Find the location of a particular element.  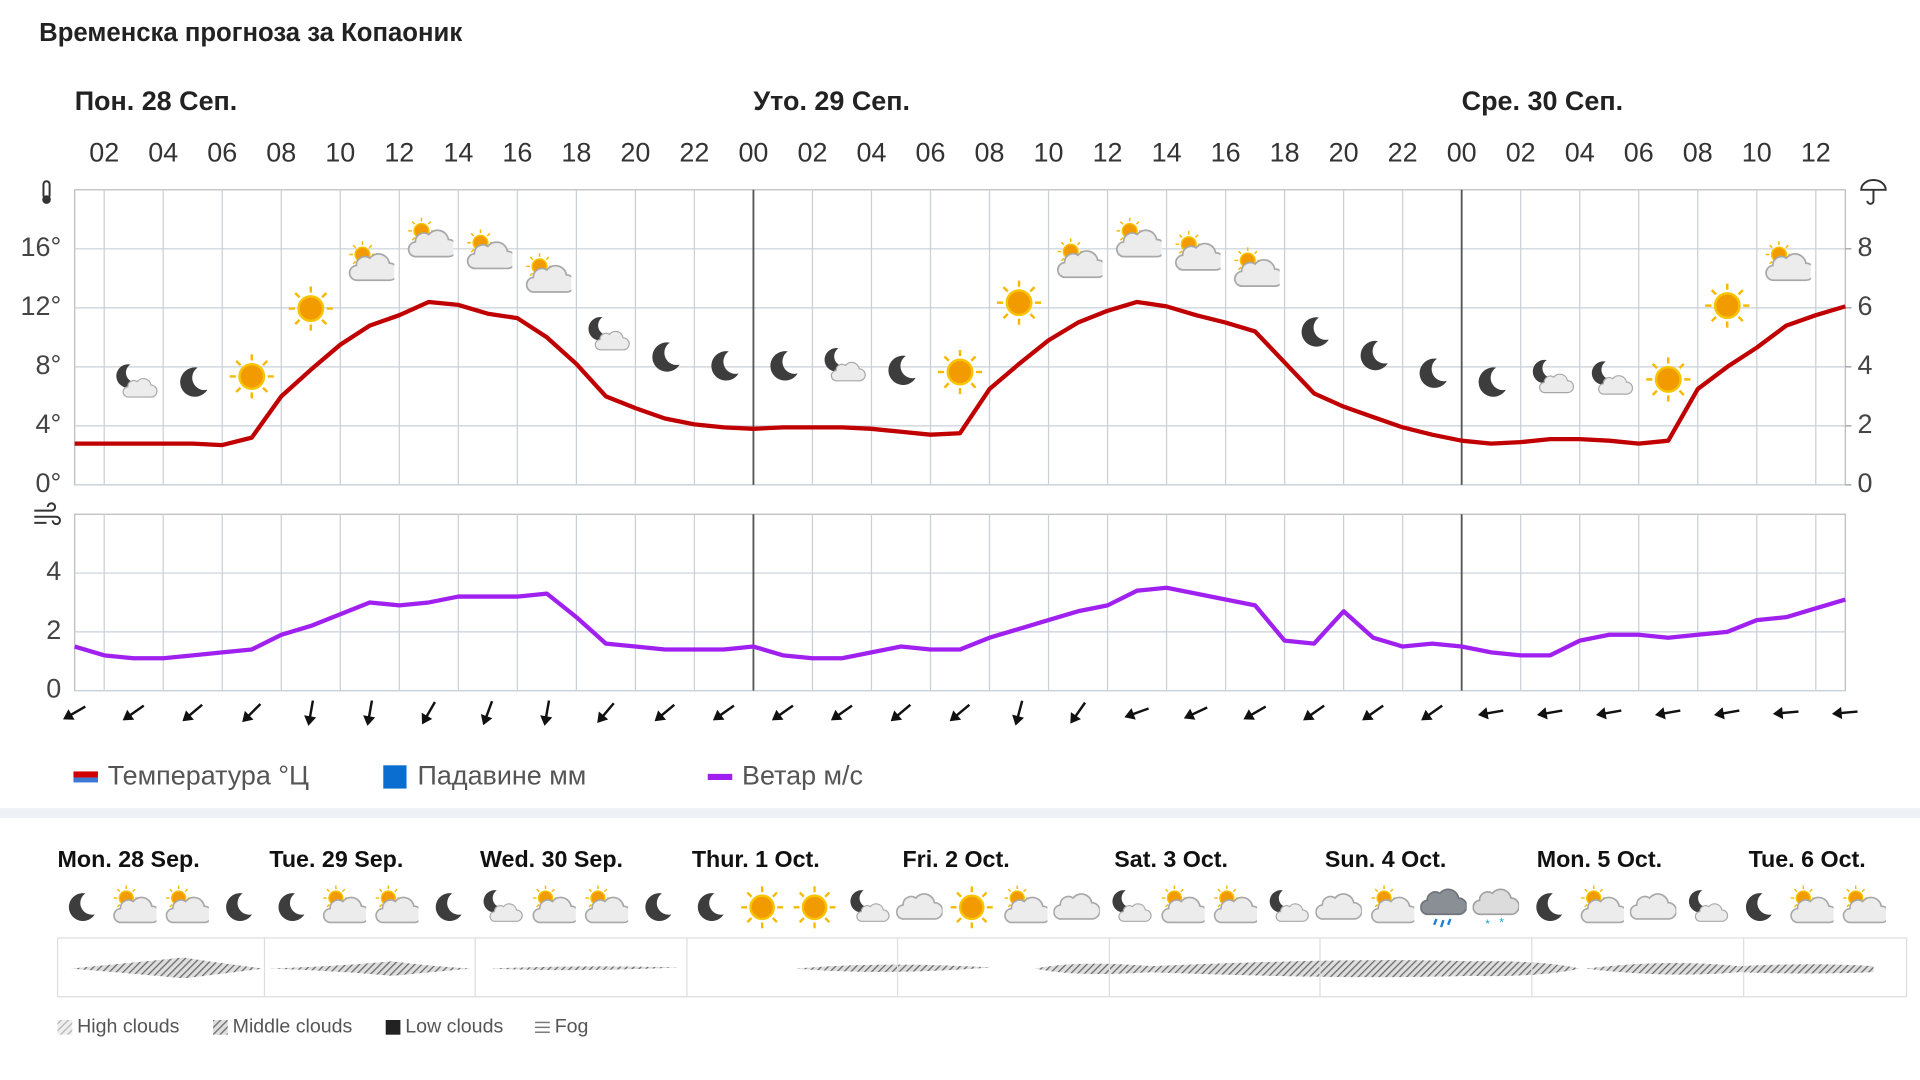

x-tick-label: 14 is located at coordinates (458, 152).